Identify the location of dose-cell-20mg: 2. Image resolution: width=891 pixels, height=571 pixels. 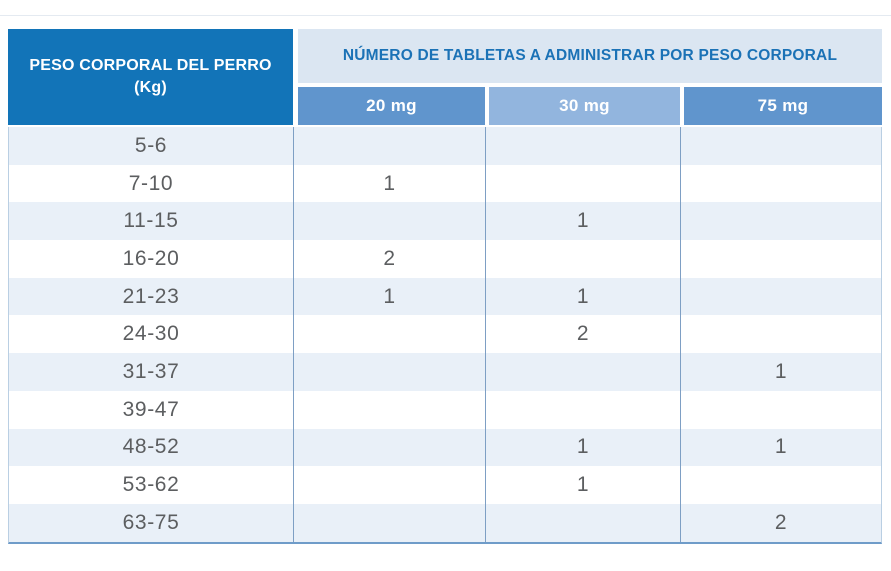
(389, 259).